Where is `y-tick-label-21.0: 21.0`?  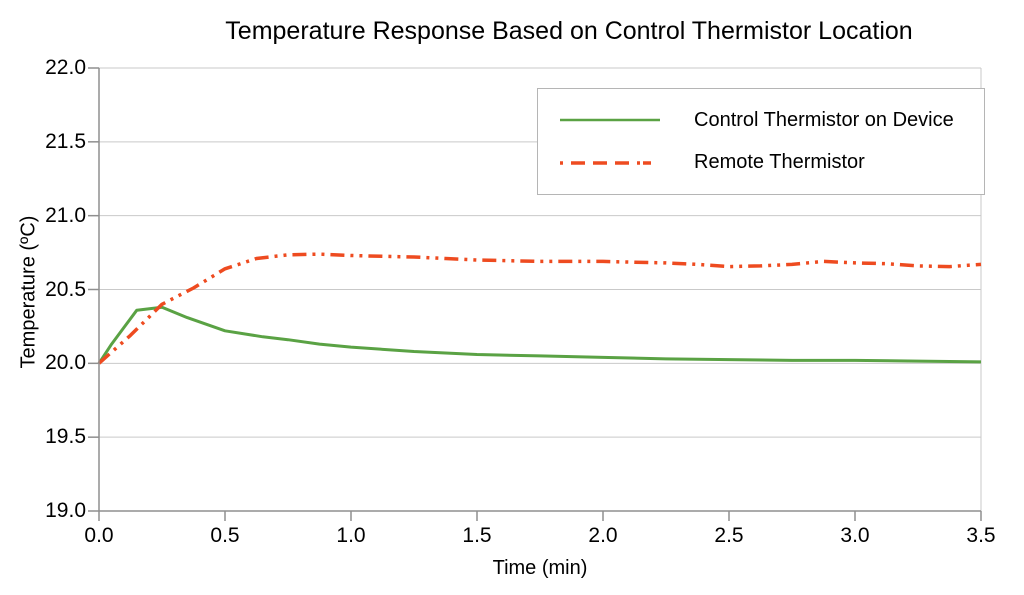 y-tick-label-21.0: 21.0 is located at coordinates (65, 215).